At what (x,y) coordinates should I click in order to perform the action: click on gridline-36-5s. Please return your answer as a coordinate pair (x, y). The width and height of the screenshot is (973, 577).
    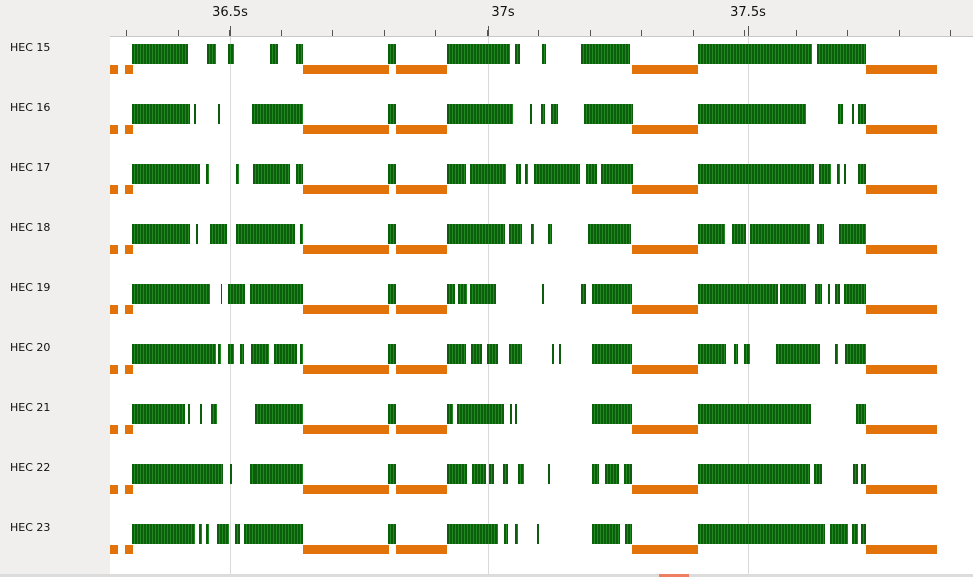
    Looking at the image, I should click on (230, 305).